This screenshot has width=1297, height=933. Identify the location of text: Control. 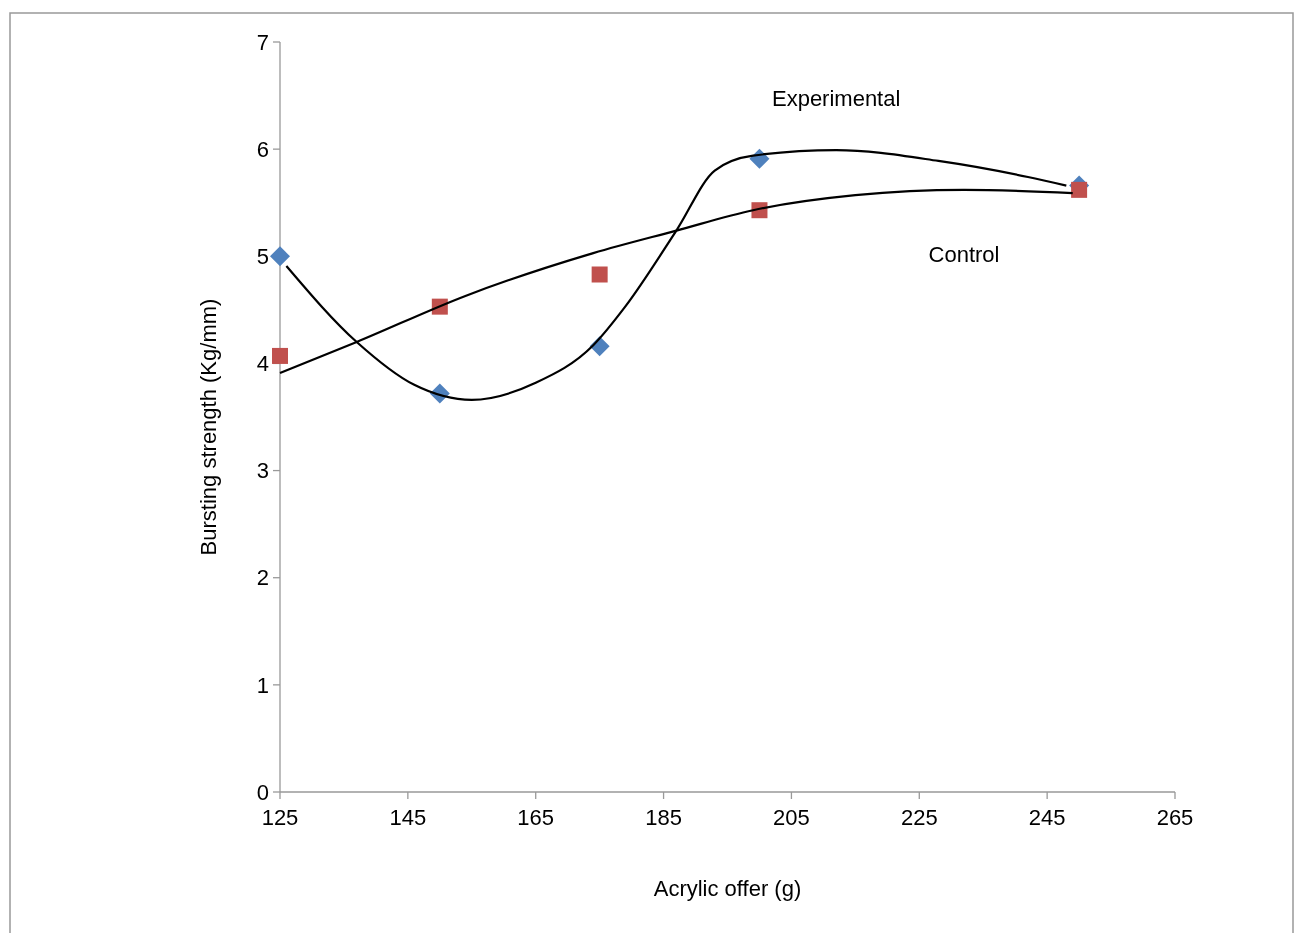
(964, 254).